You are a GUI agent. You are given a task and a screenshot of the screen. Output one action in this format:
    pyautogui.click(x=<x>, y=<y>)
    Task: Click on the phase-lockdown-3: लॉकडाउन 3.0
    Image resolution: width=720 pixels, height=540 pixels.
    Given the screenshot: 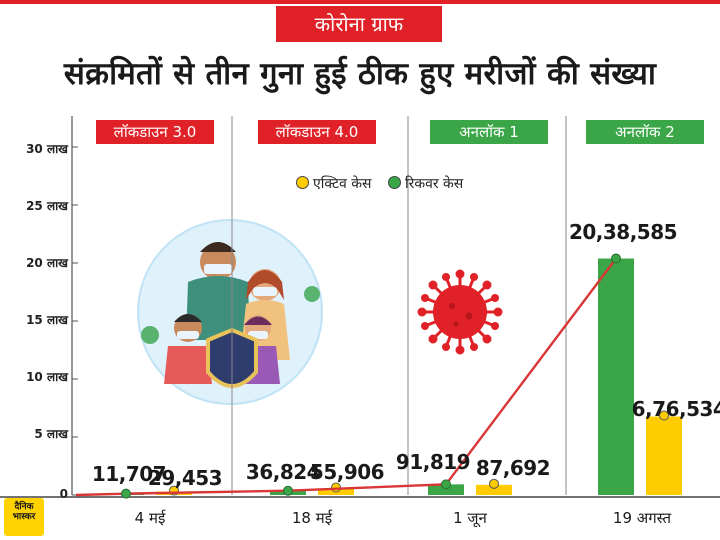 What is the action you would take?
    pyautogui.click(x=155, y=132)
    